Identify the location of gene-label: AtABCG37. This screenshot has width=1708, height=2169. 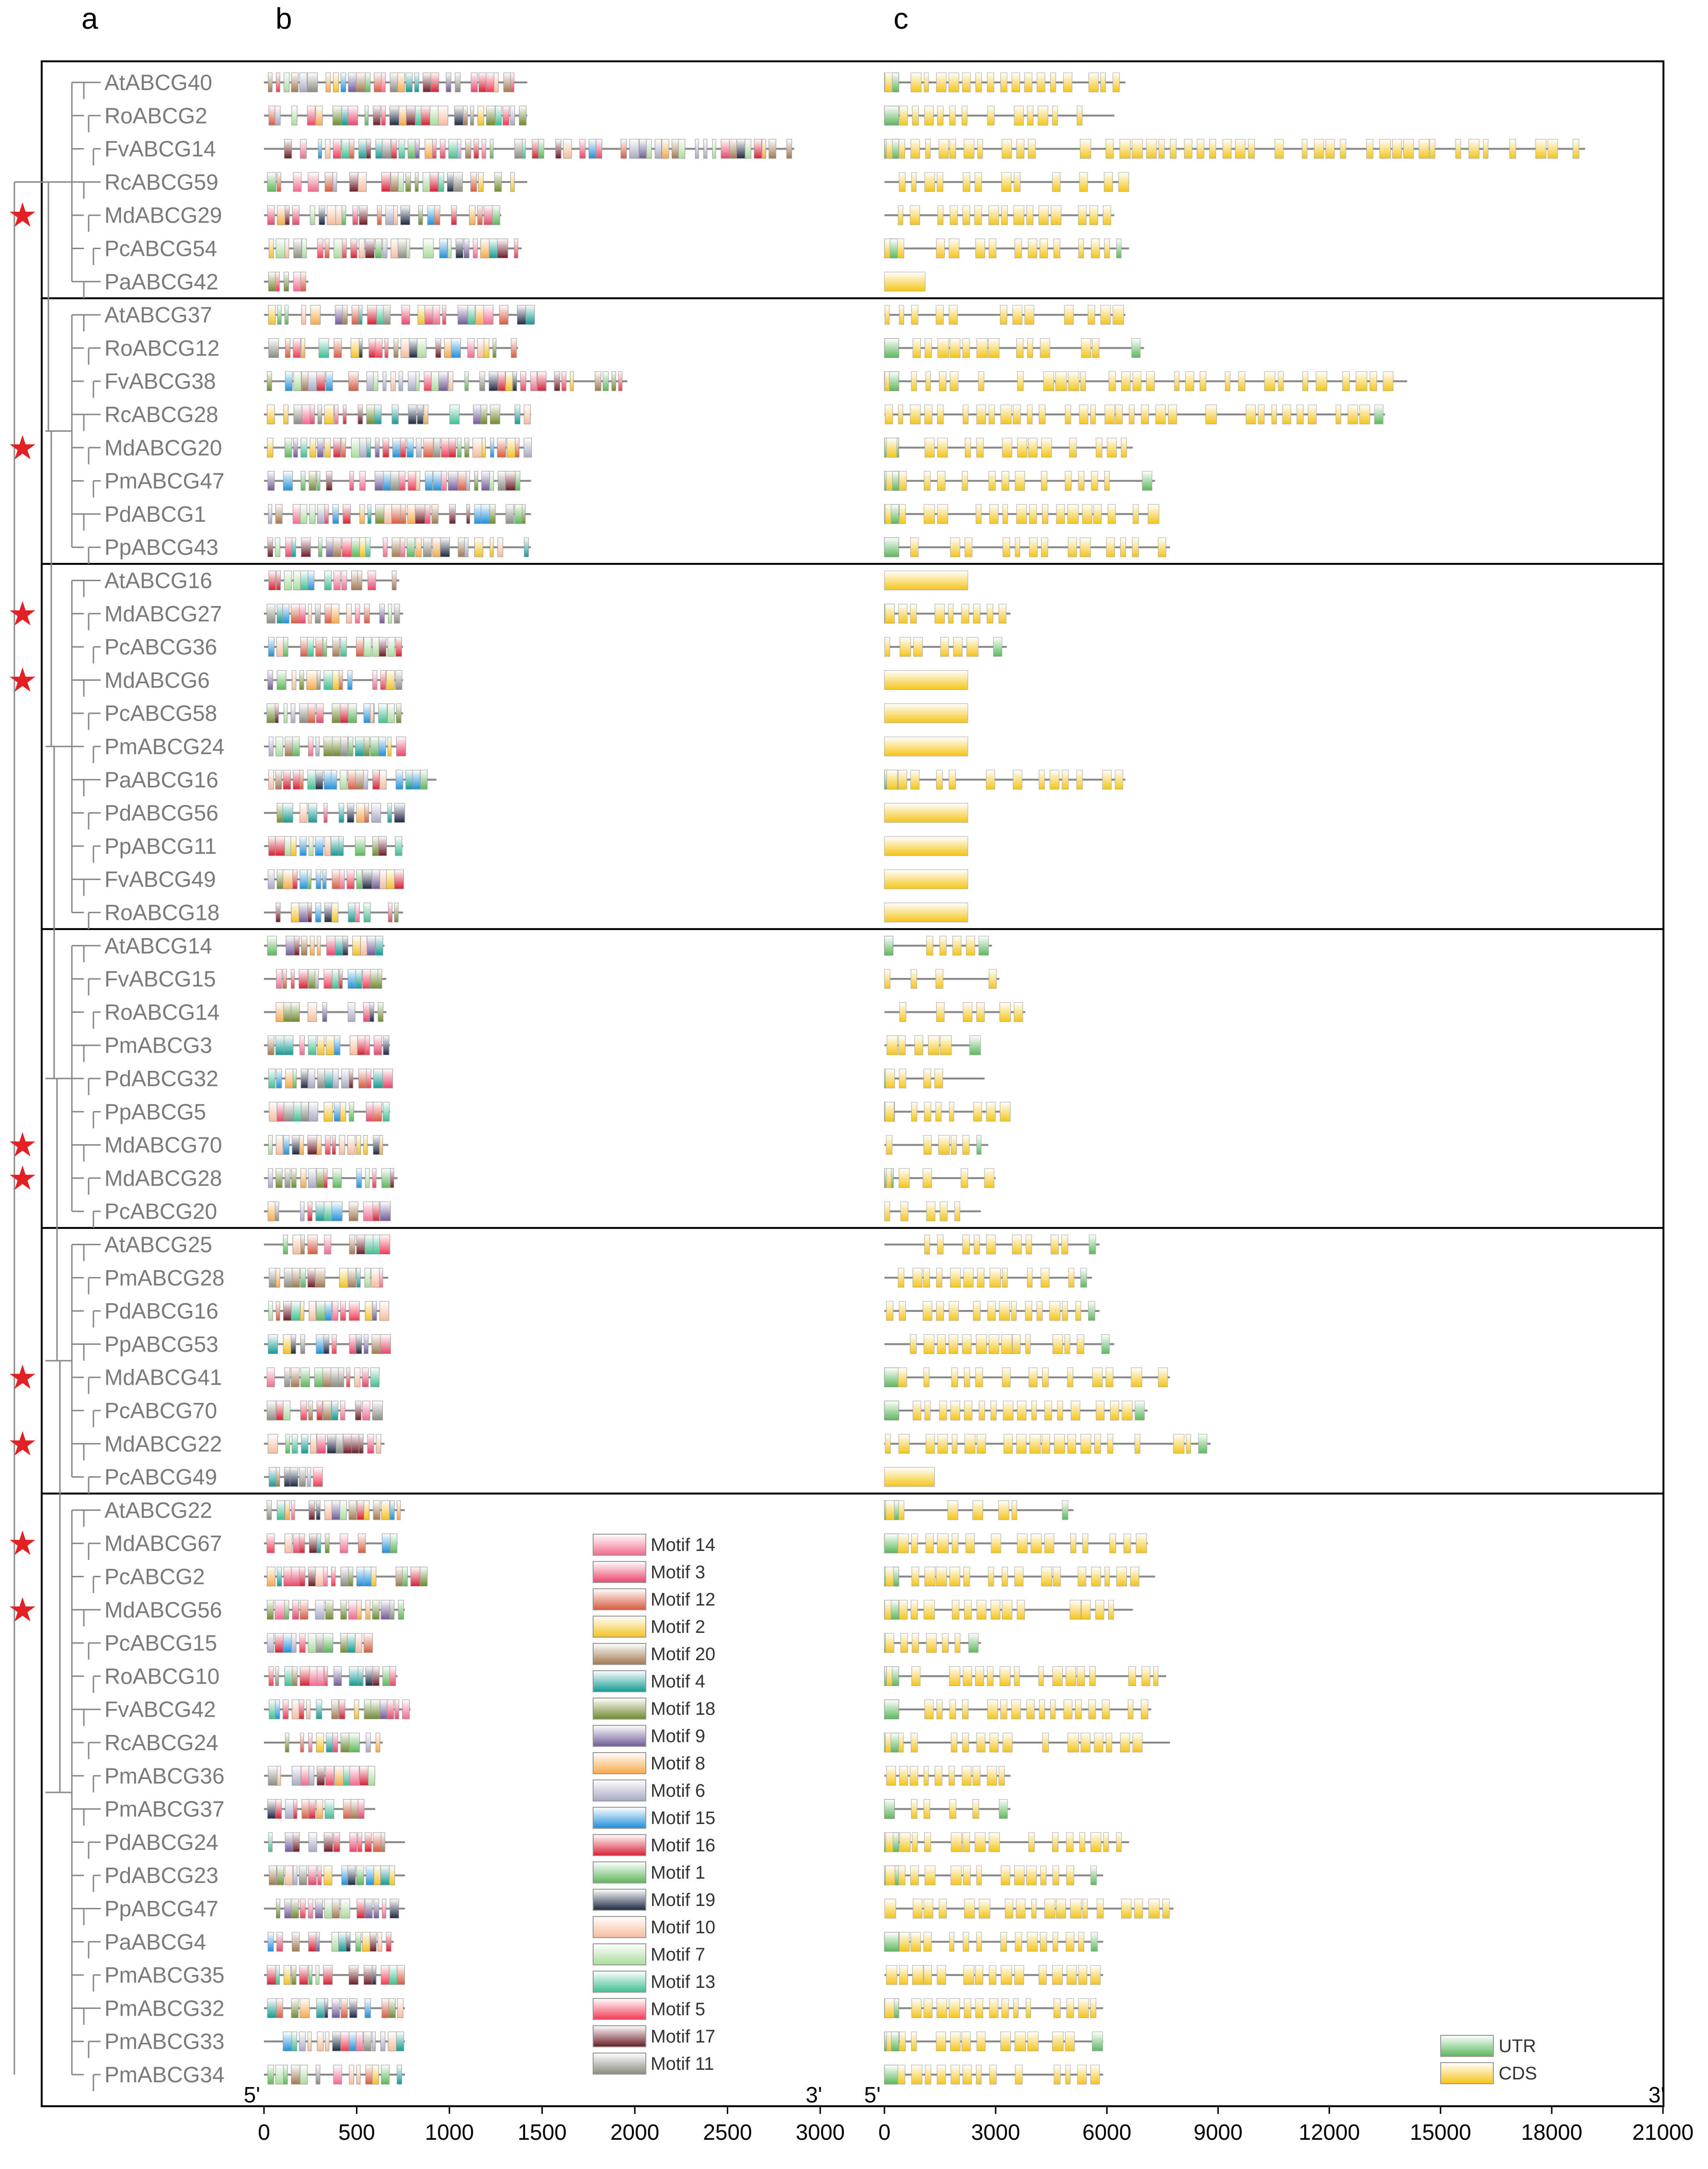
(158, 315).